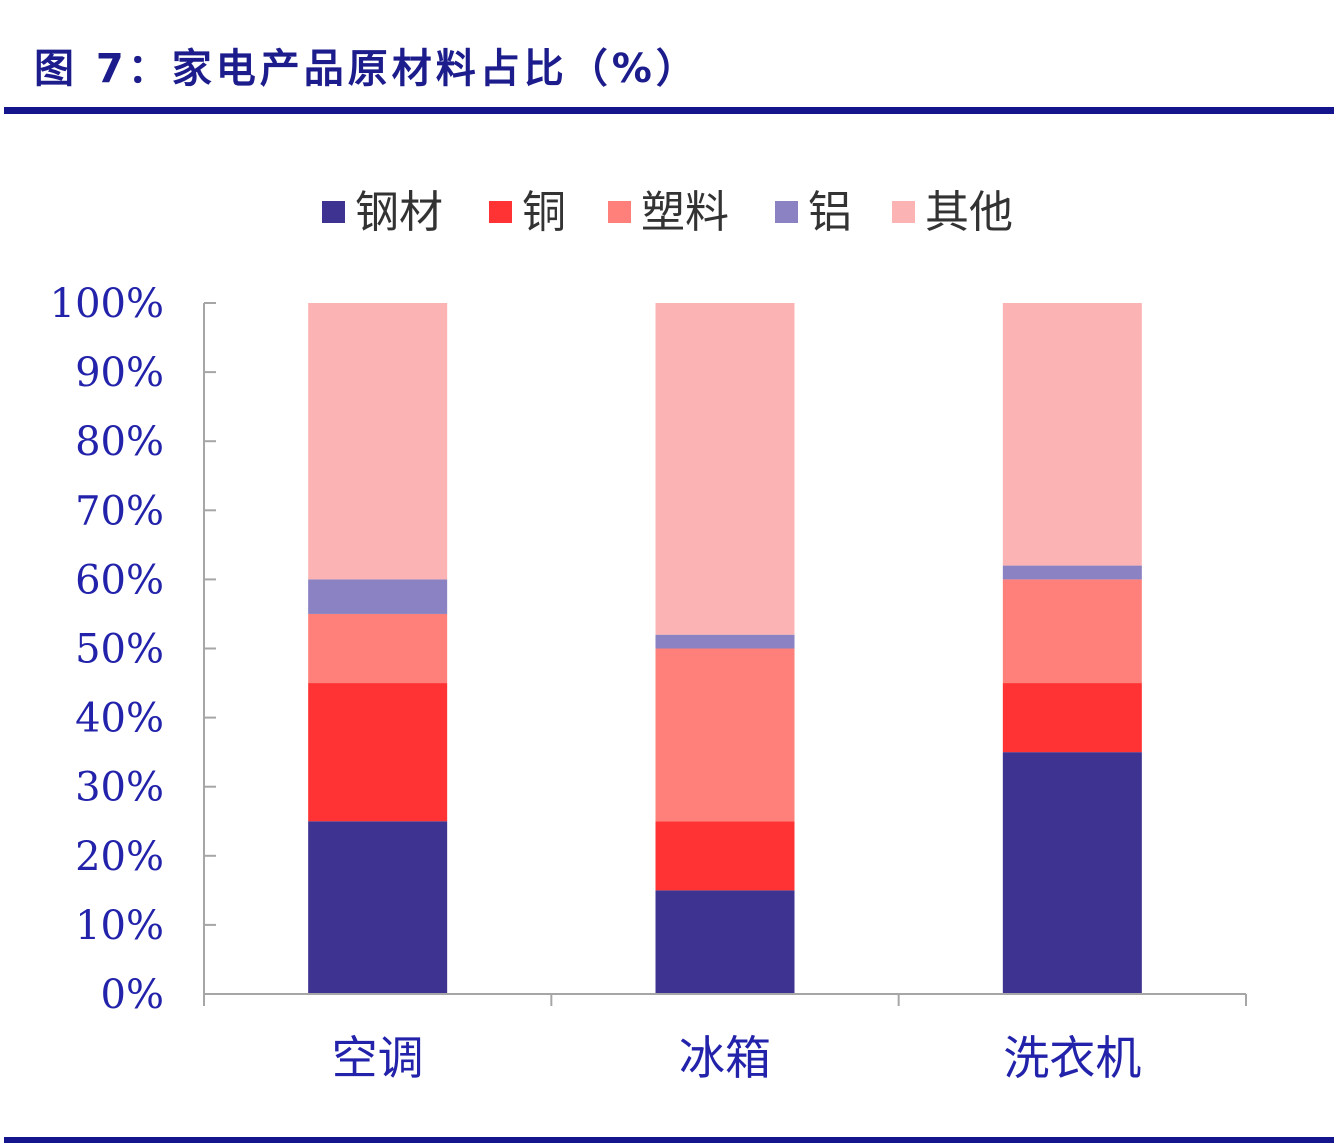 The width and height of the screenshot is (1338, 1146). Describe the element at coordinates (119, 926) in the screenshot. I see `y-tick-label: 10%` at that location.